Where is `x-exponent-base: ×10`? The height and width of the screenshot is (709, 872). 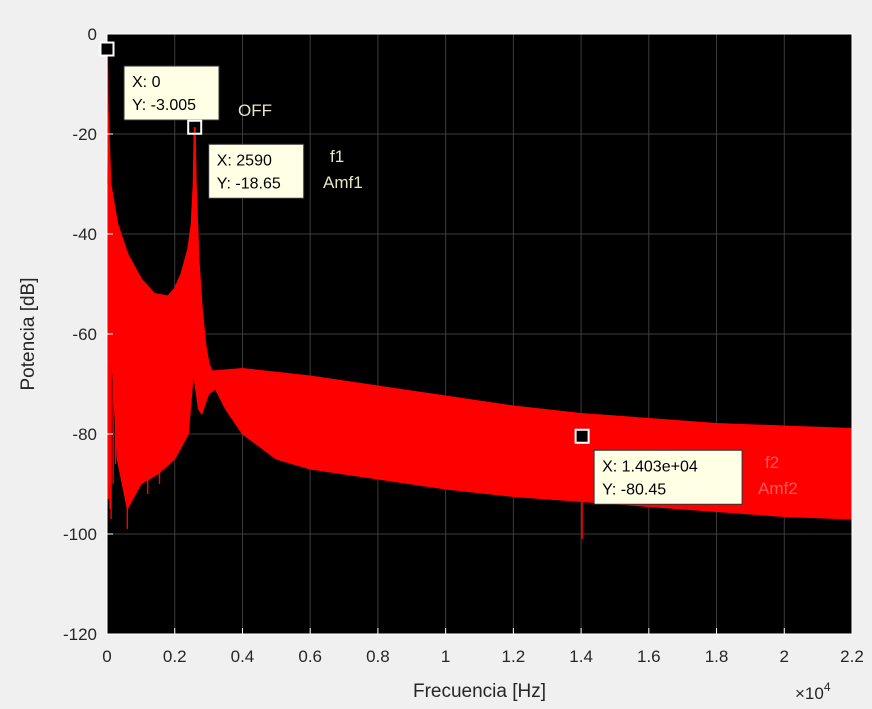 x-exponent-base: ×10 is located at coordinates (809, 693).